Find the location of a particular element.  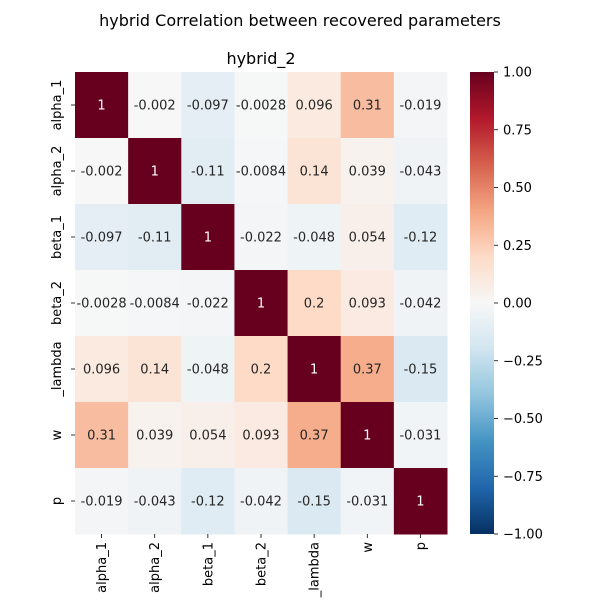

column-tick-label: _lambda is located at coordinates (315, 570).